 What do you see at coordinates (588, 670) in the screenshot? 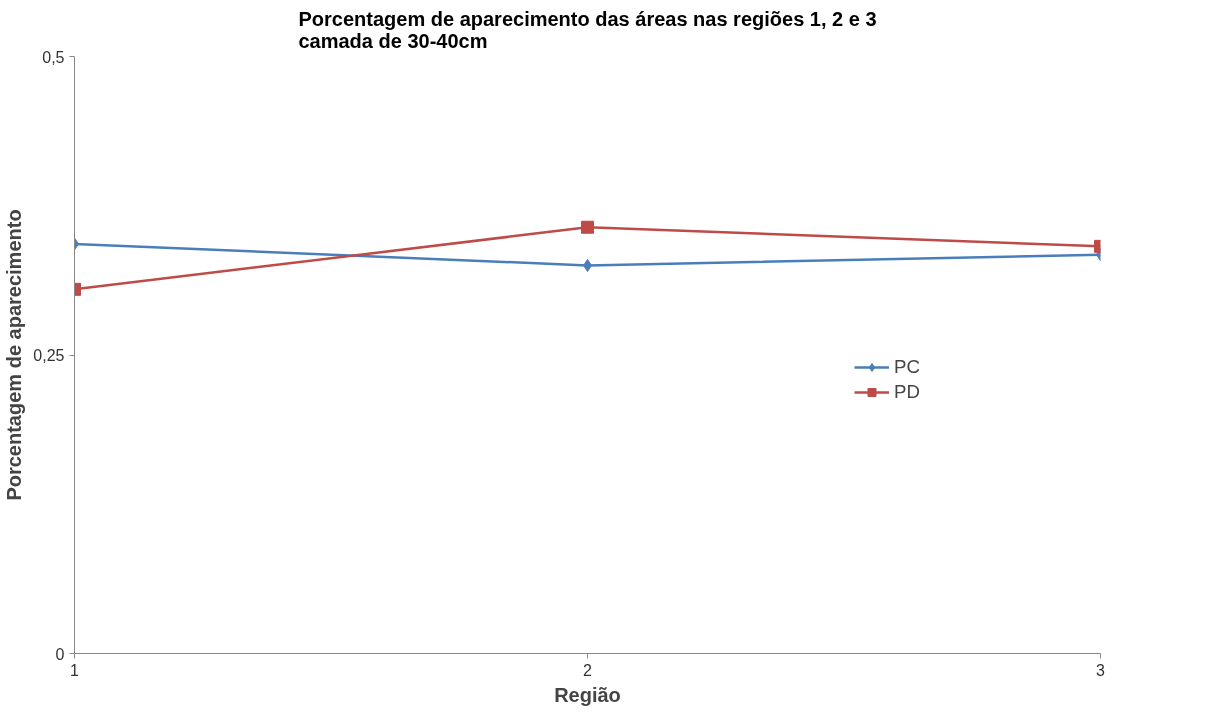
I see `x-tick-label: 2` at bounding box center [588, 670].